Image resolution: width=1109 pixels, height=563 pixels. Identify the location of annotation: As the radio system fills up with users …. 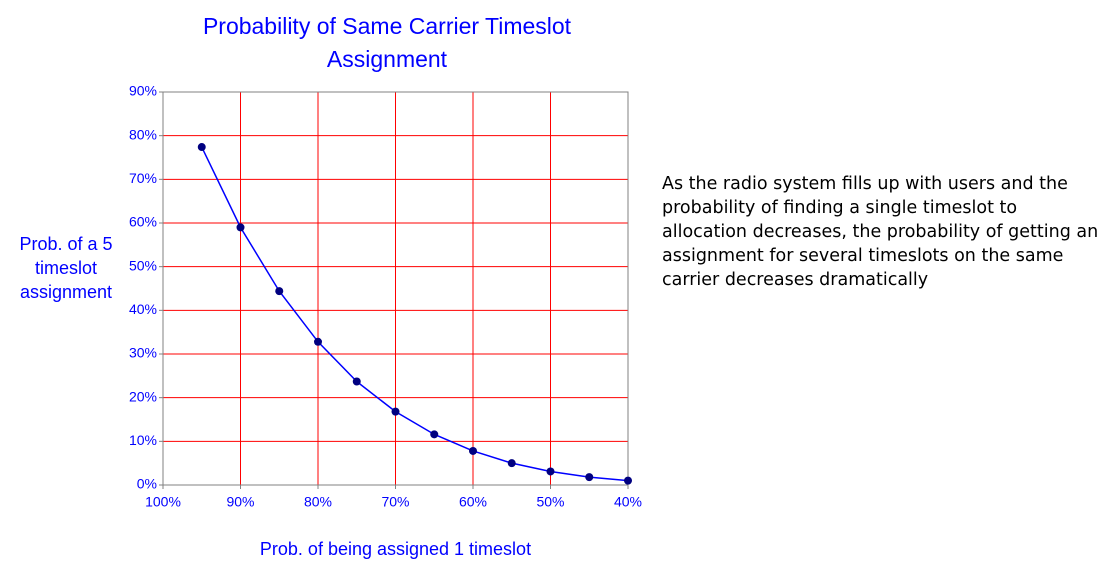
(880, 232).